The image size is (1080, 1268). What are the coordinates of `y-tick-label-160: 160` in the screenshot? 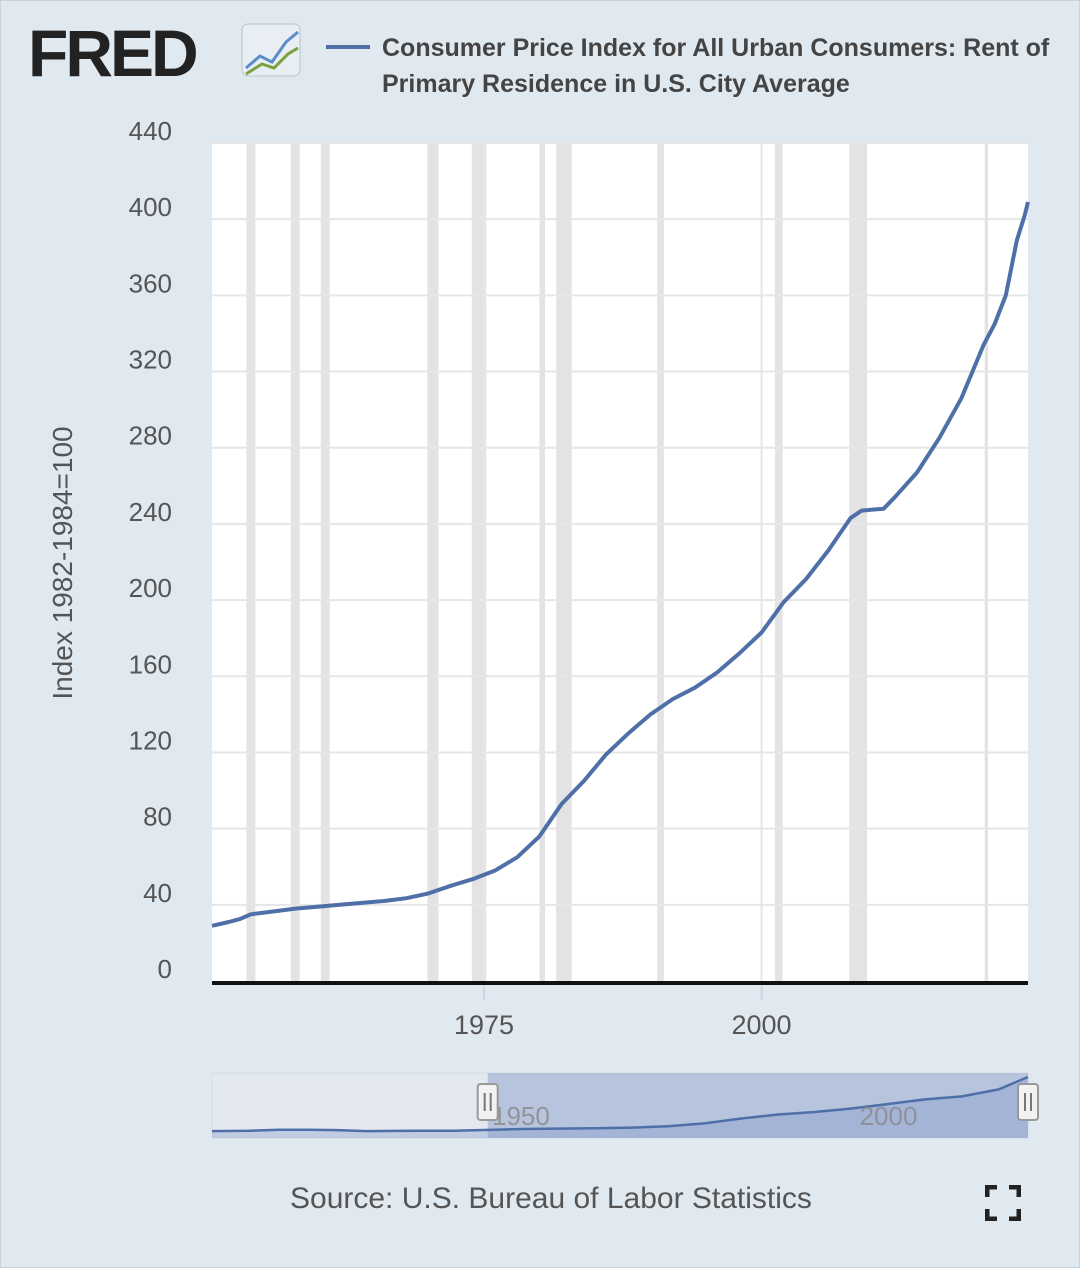 It's located at (150, 664).